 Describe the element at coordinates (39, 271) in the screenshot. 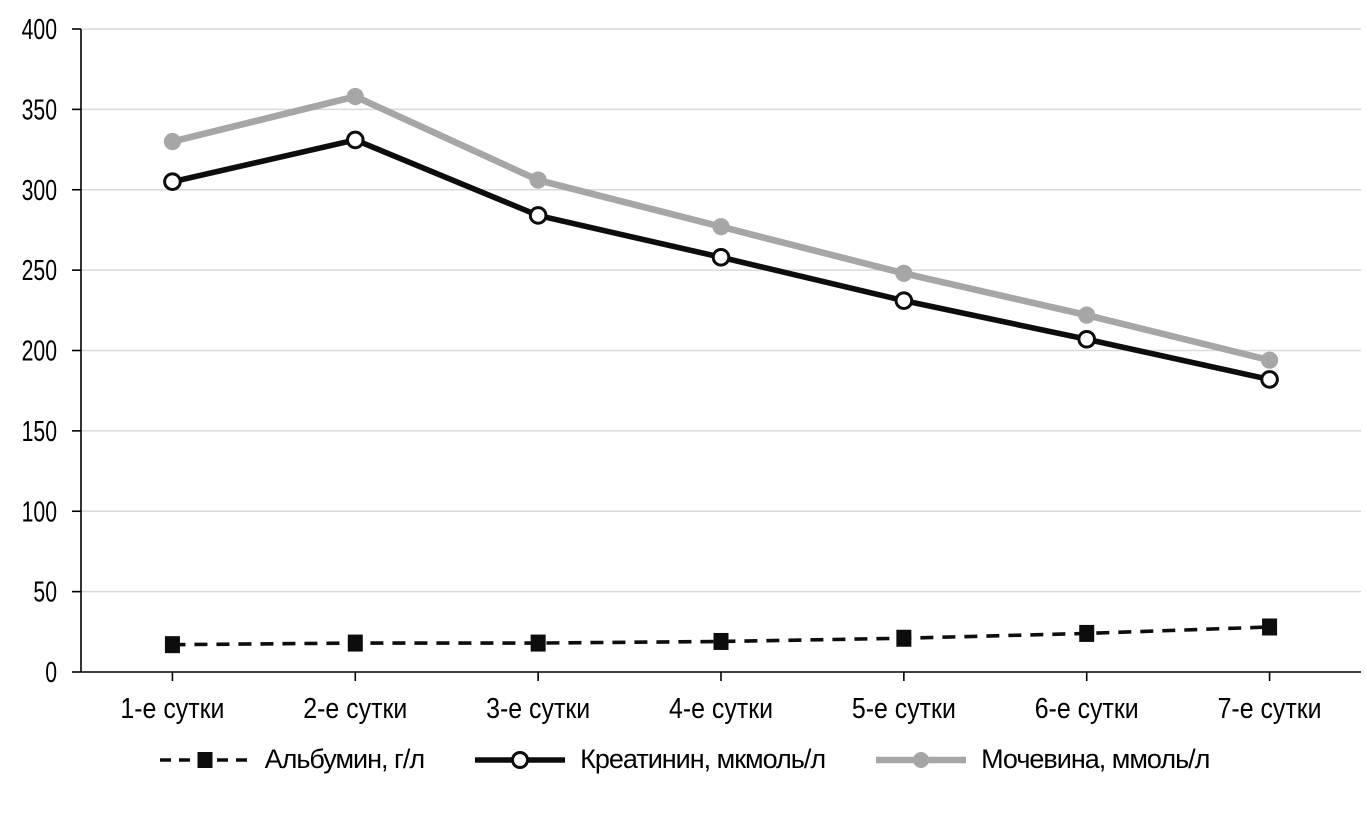

I see `y-tick-label: 250` at that location.